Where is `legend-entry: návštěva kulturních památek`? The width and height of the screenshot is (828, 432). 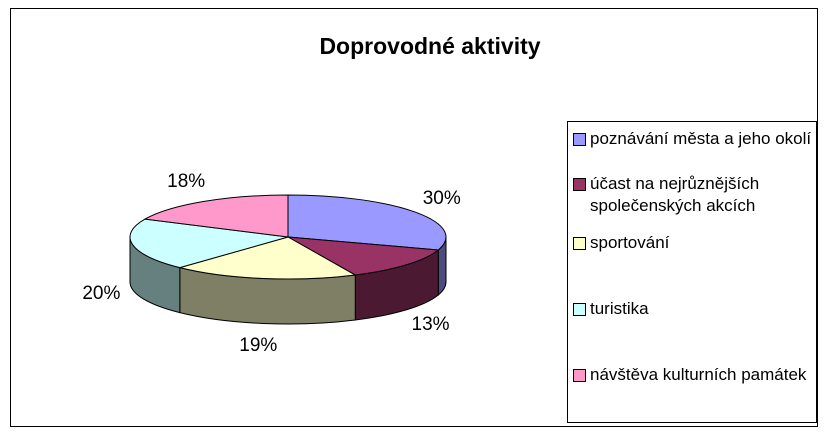
legend-entry: návštěva kulturních památek is located at coordinates (693, 375).